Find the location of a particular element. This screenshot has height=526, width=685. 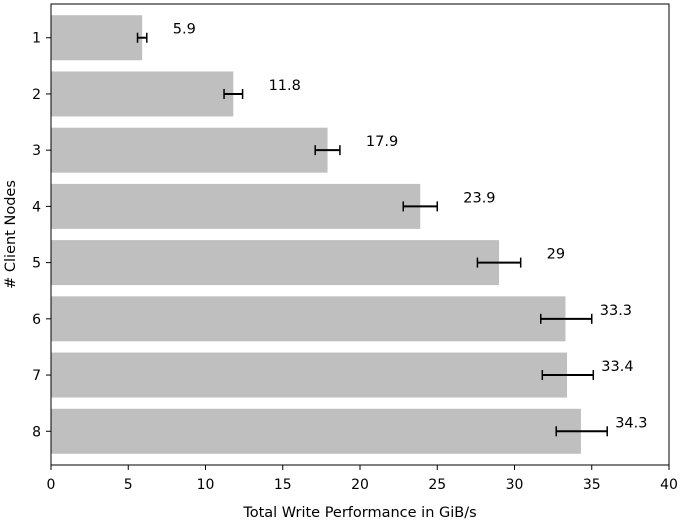

y-tick-label-6: 6 is located at coordinates (36, 320).